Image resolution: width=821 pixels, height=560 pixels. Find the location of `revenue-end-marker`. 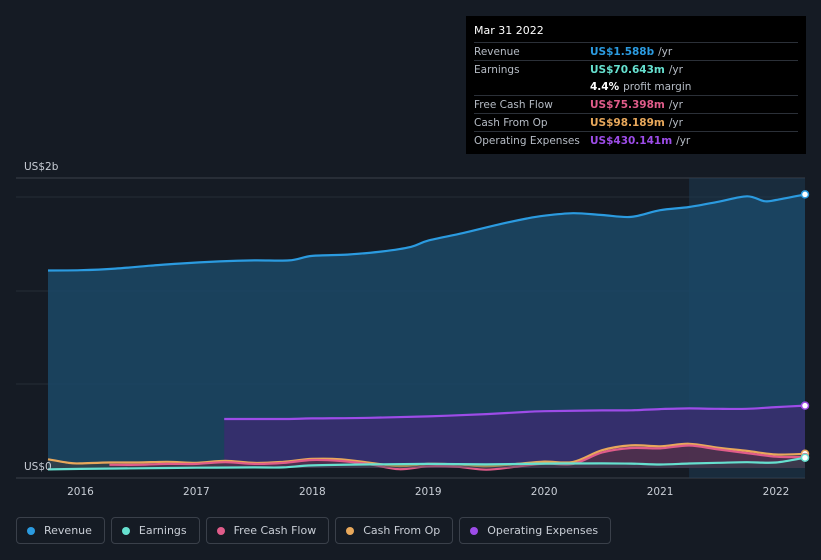

revenue-end-marker is located at coordinates (805, 194).